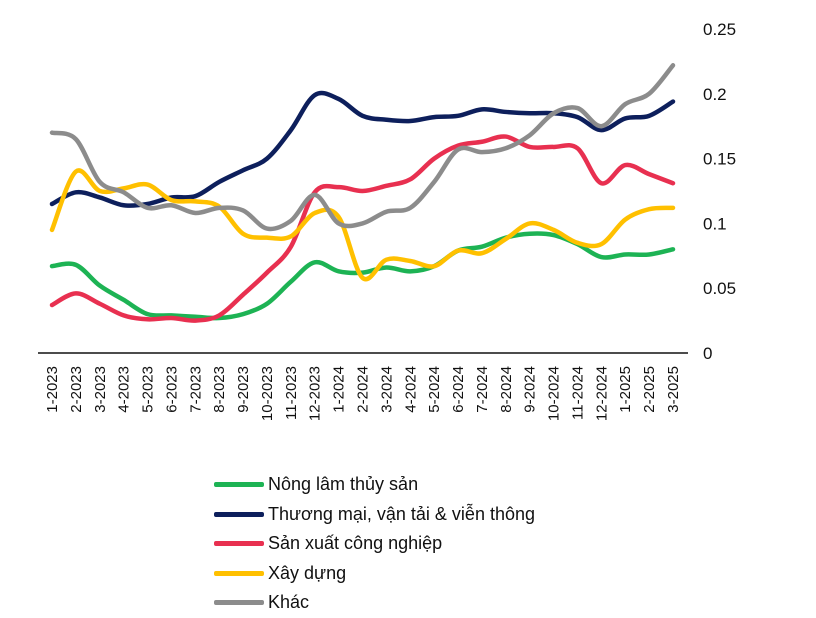 This screenshot has height=618, width=816. I want to click on x-tick-label: 8-2024, so click(506, 389).